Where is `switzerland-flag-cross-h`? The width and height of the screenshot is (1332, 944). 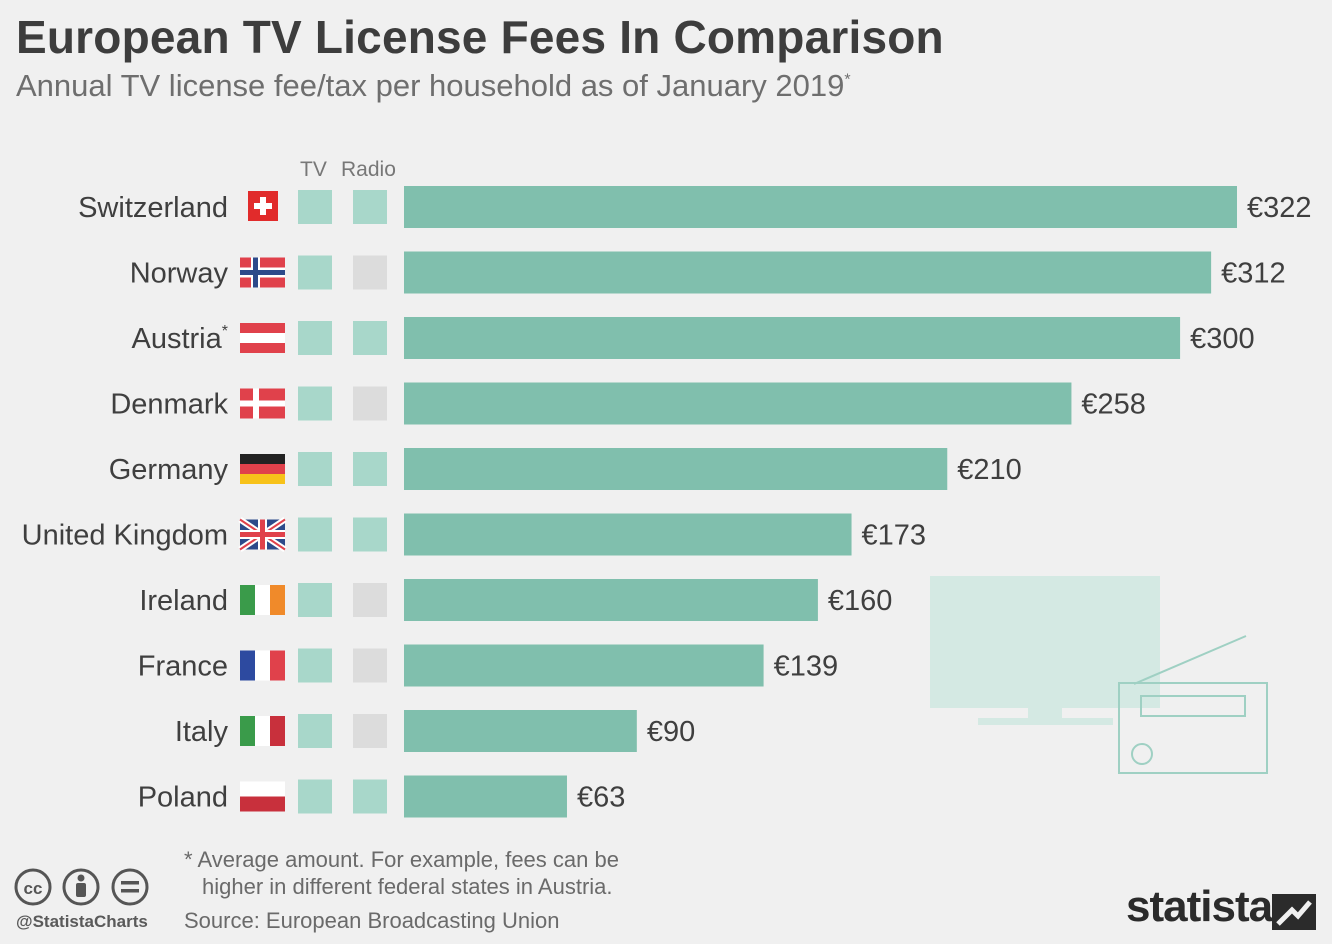 switzerland-flag-cross-h is located at coordinates (263, 206).